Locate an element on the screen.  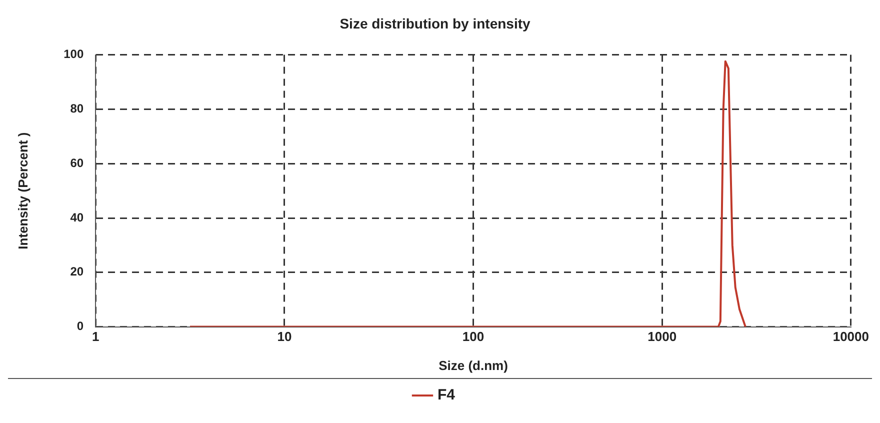
x-tick-label: 10 is located at coordinates (284, 336).